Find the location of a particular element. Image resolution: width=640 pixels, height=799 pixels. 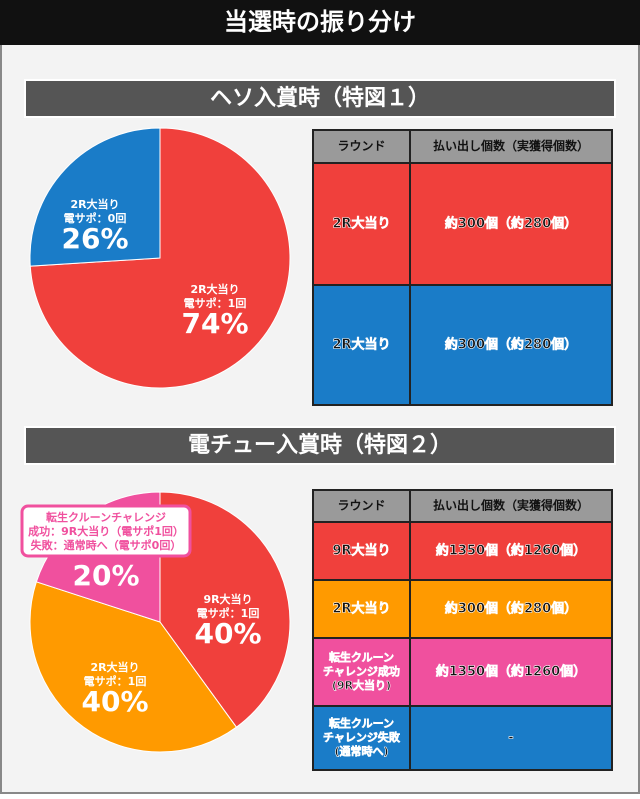

section-title: ヘソ入賞時（特図１） is located at coordinates (320, 98).